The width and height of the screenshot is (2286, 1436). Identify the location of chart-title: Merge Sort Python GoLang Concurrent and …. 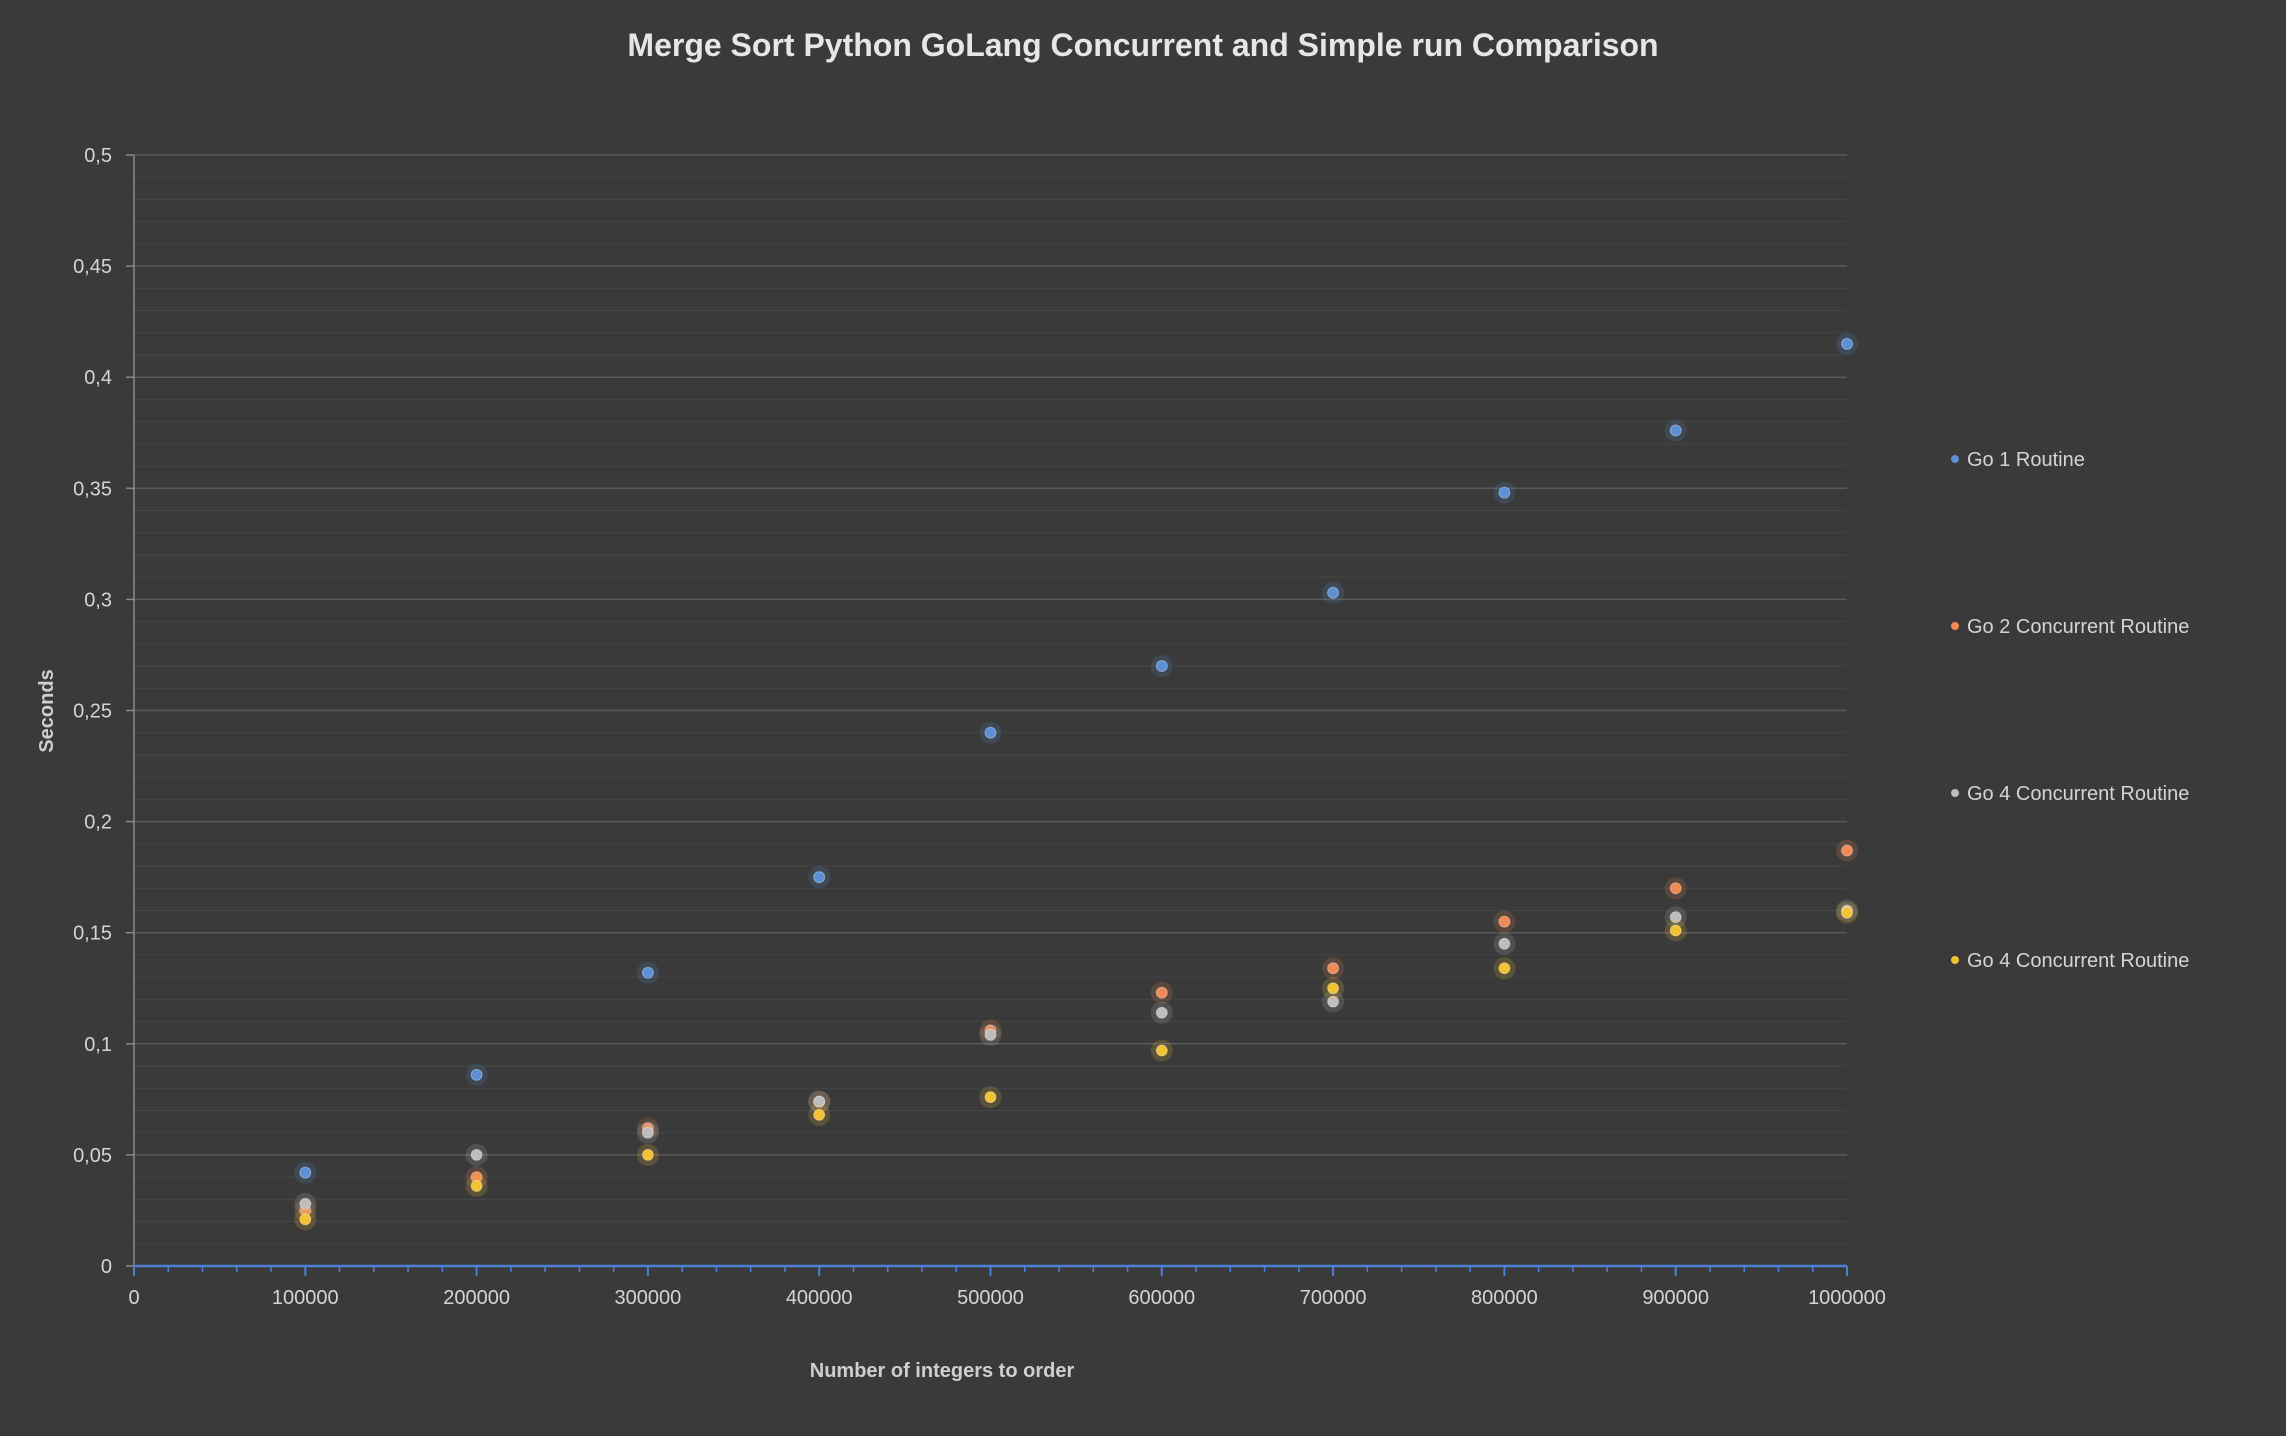
(1142, 45).